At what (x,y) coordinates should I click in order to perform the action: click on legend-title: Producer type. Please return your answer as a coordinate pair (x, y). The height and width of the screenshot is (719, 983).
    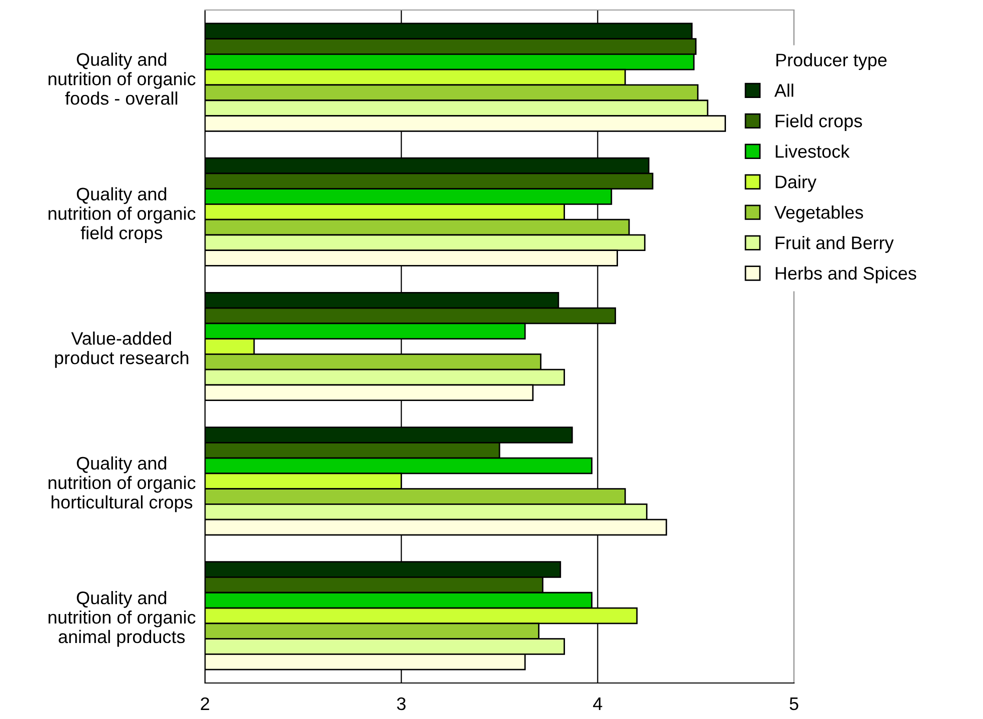
    Looking at the image, I should click on (831, 61).